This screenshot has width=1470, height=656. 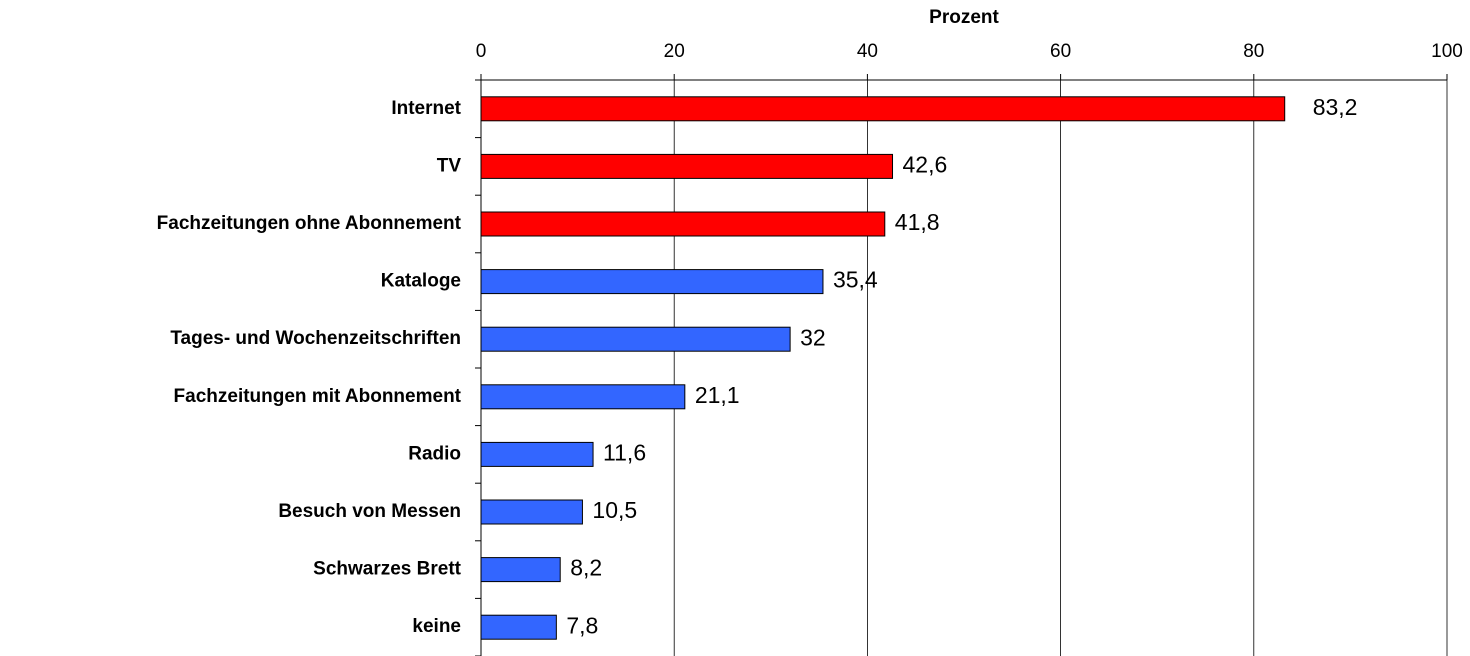 What do you see at coordinates (481, 51) in the screenshot?
I see `x-tick-label: 0` at bounding box center [481, 51].